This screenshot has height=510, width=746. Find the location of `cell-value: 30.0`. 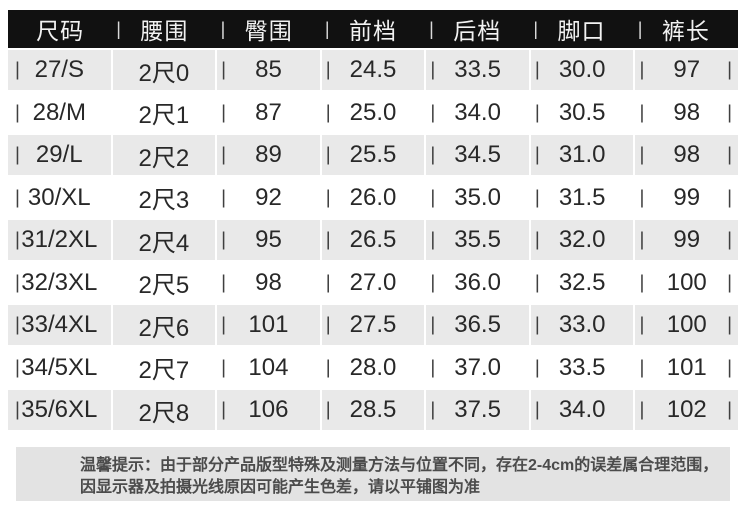

cell-value: 30.0 is located at coordinates (582, 69).